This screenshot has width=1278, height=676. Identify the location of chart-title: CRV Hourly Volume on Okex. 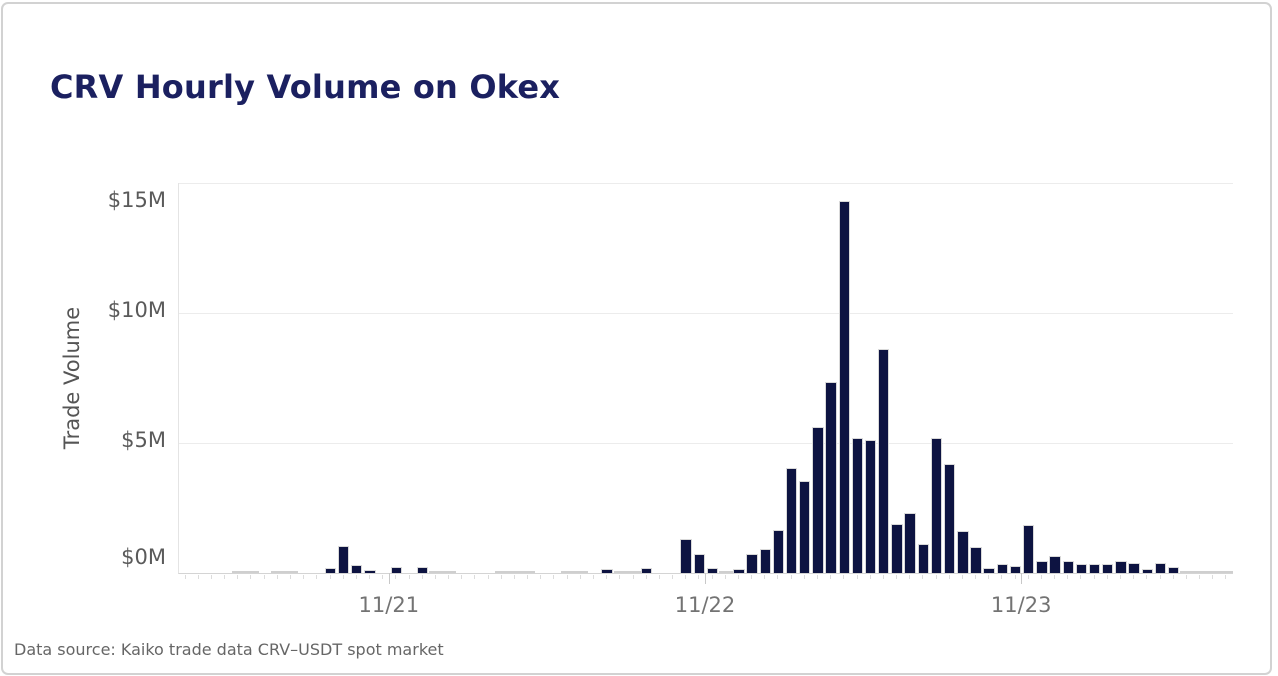
(305, 87).